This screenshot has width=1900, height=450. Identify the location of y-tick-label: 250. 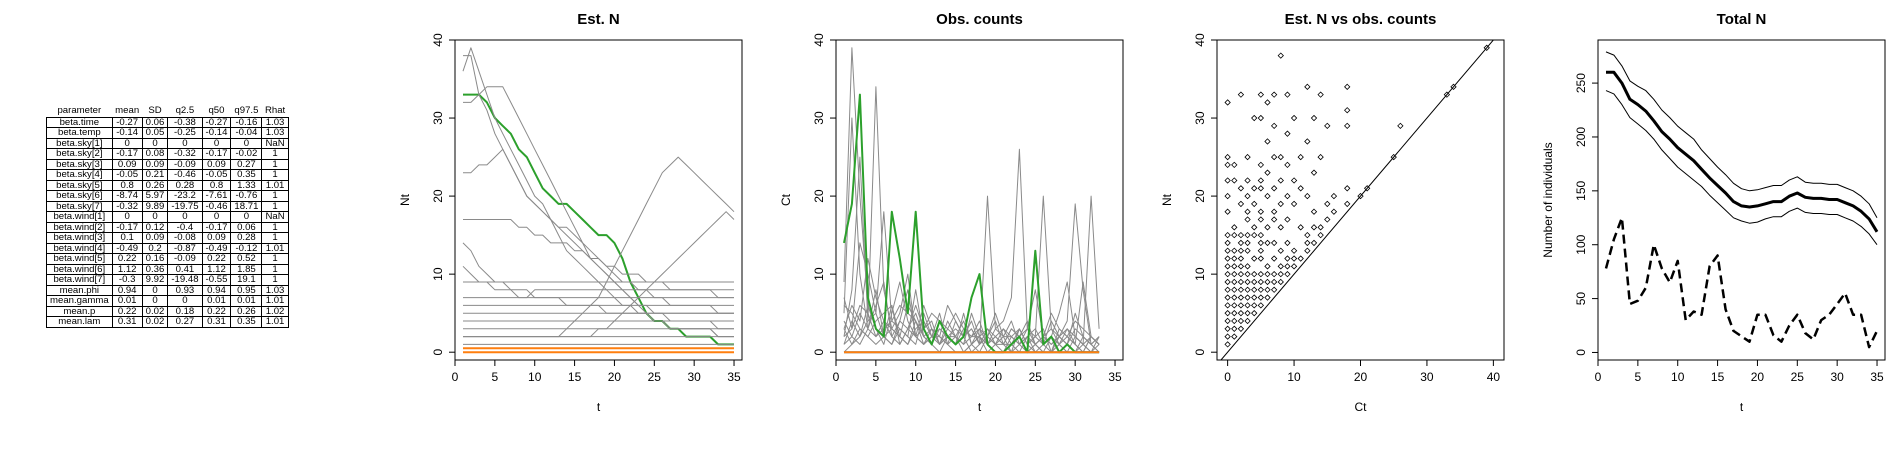
(1581, 83).